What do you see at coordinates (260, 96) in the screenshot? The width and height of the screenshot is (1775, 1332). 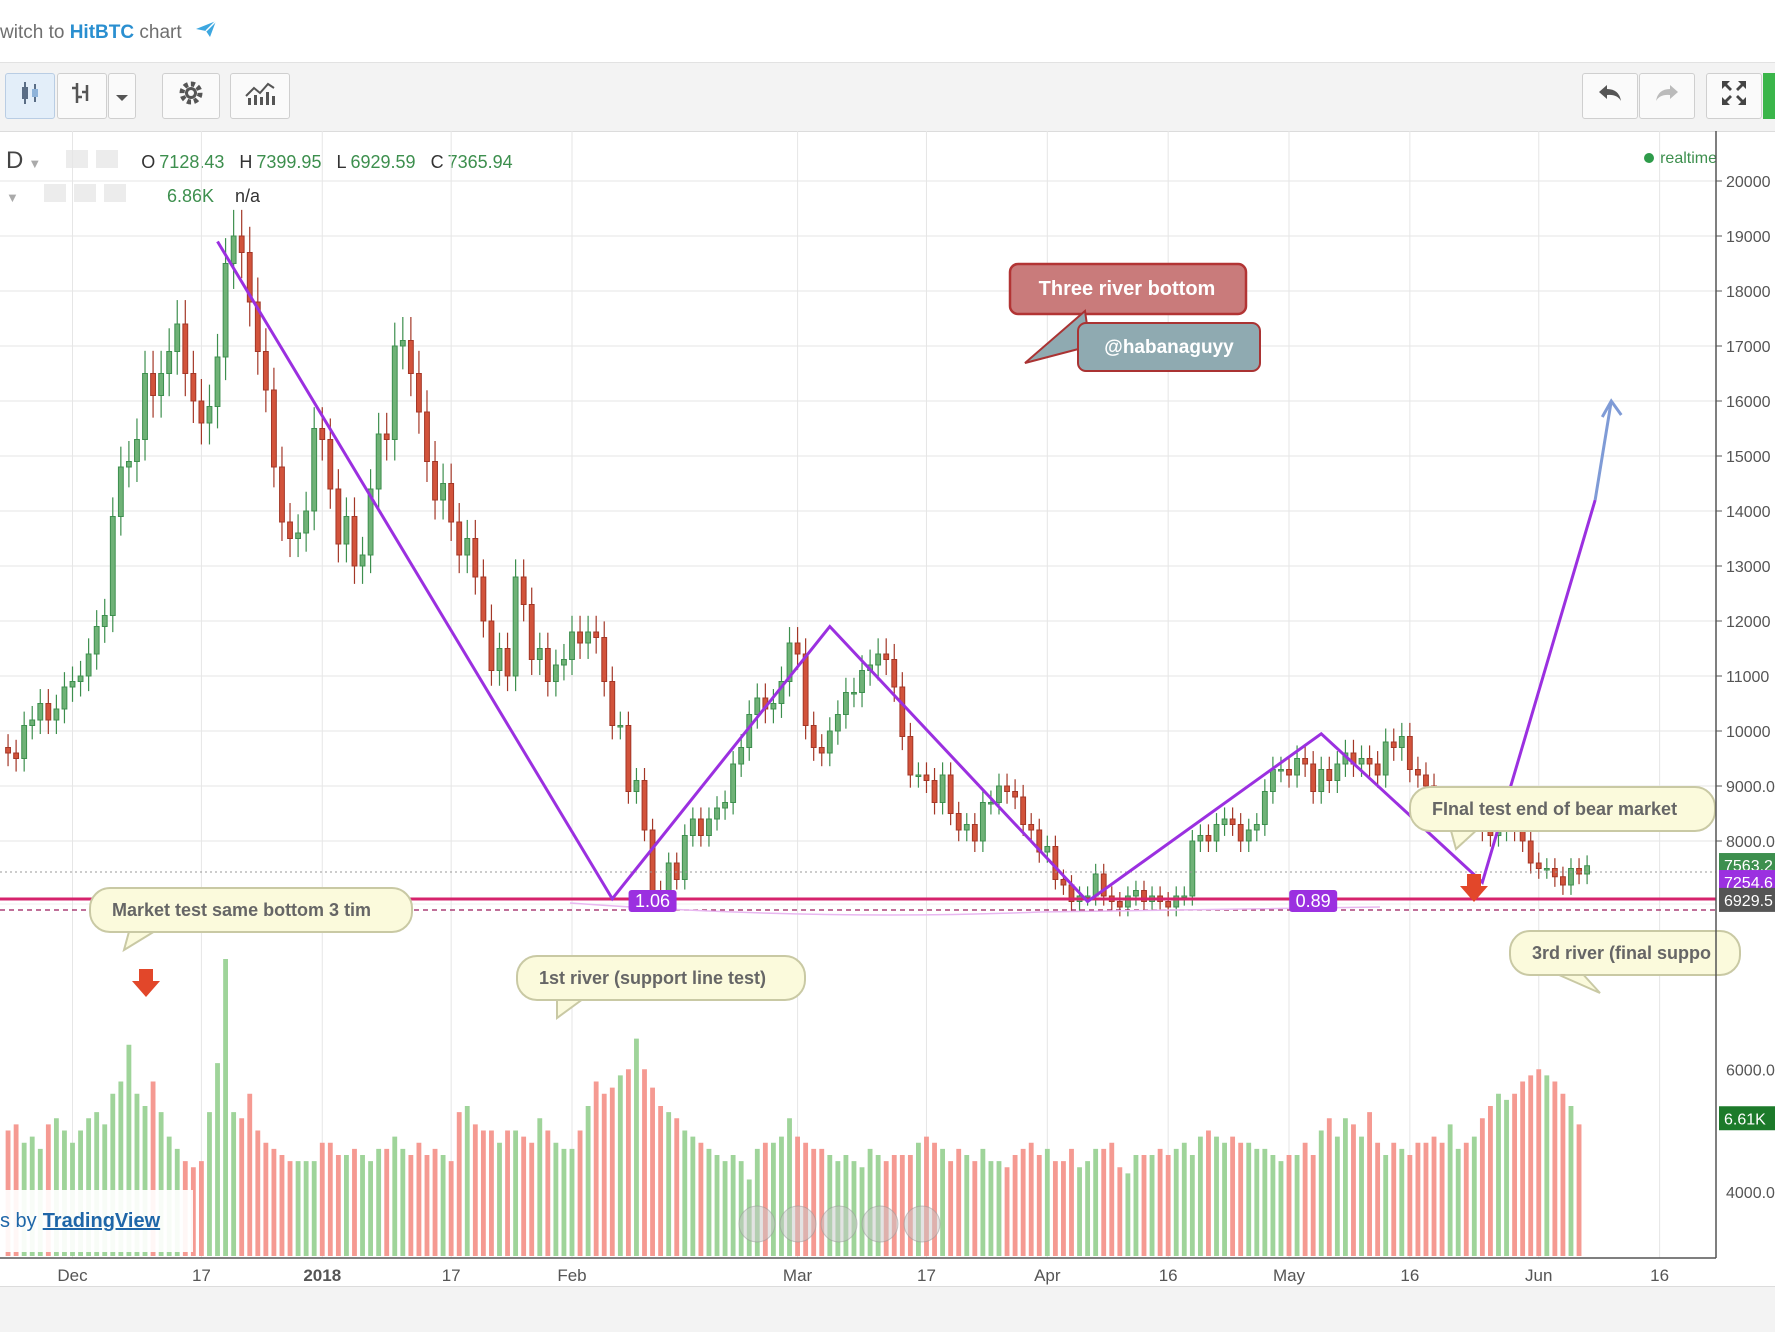 I see `indicators-button` at bounding box center [260, 96].